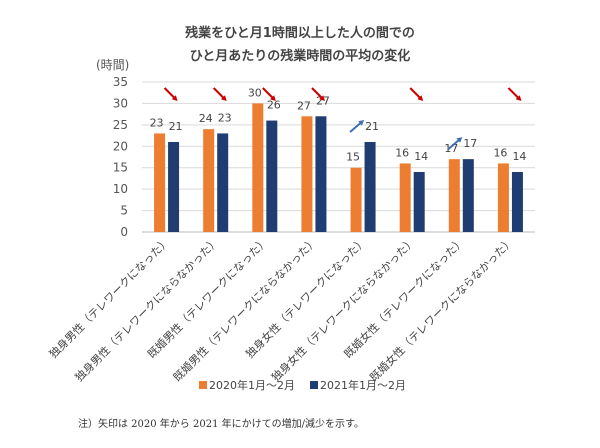  Describe the element at coordinates (120, 146) in the screenshot. I see `y-tick-label: 20` at that location.